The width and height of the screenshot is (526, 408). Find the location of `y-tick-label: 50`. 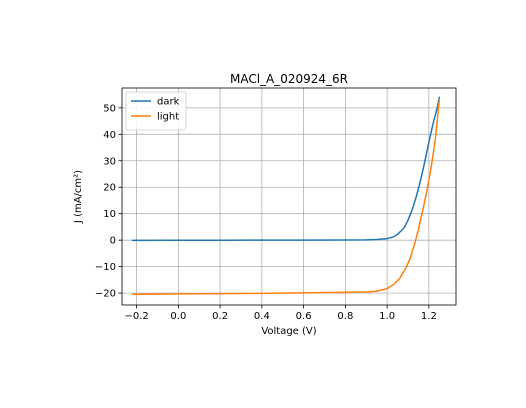

y-tick-label: 50 is located at coordinates (109, 108).